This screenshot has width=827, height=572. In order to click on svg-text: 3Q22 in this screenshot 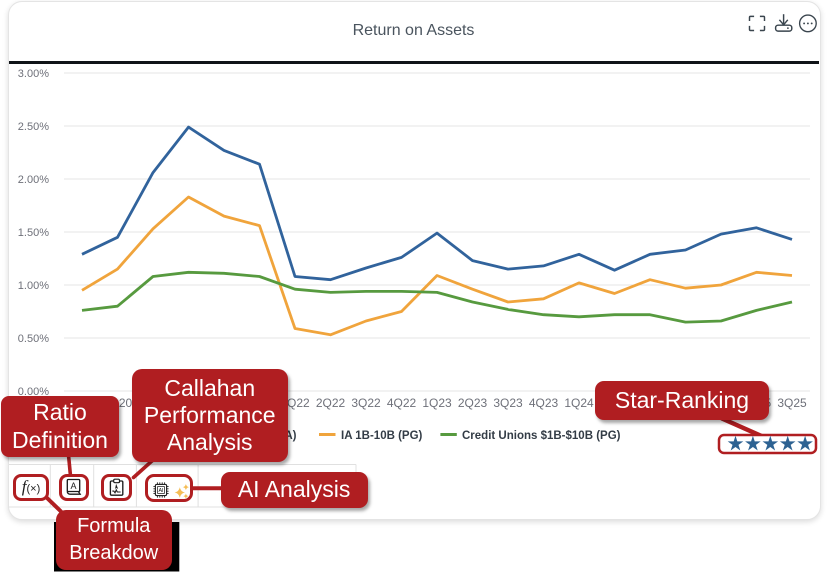, I will do `click(366, 403)`.